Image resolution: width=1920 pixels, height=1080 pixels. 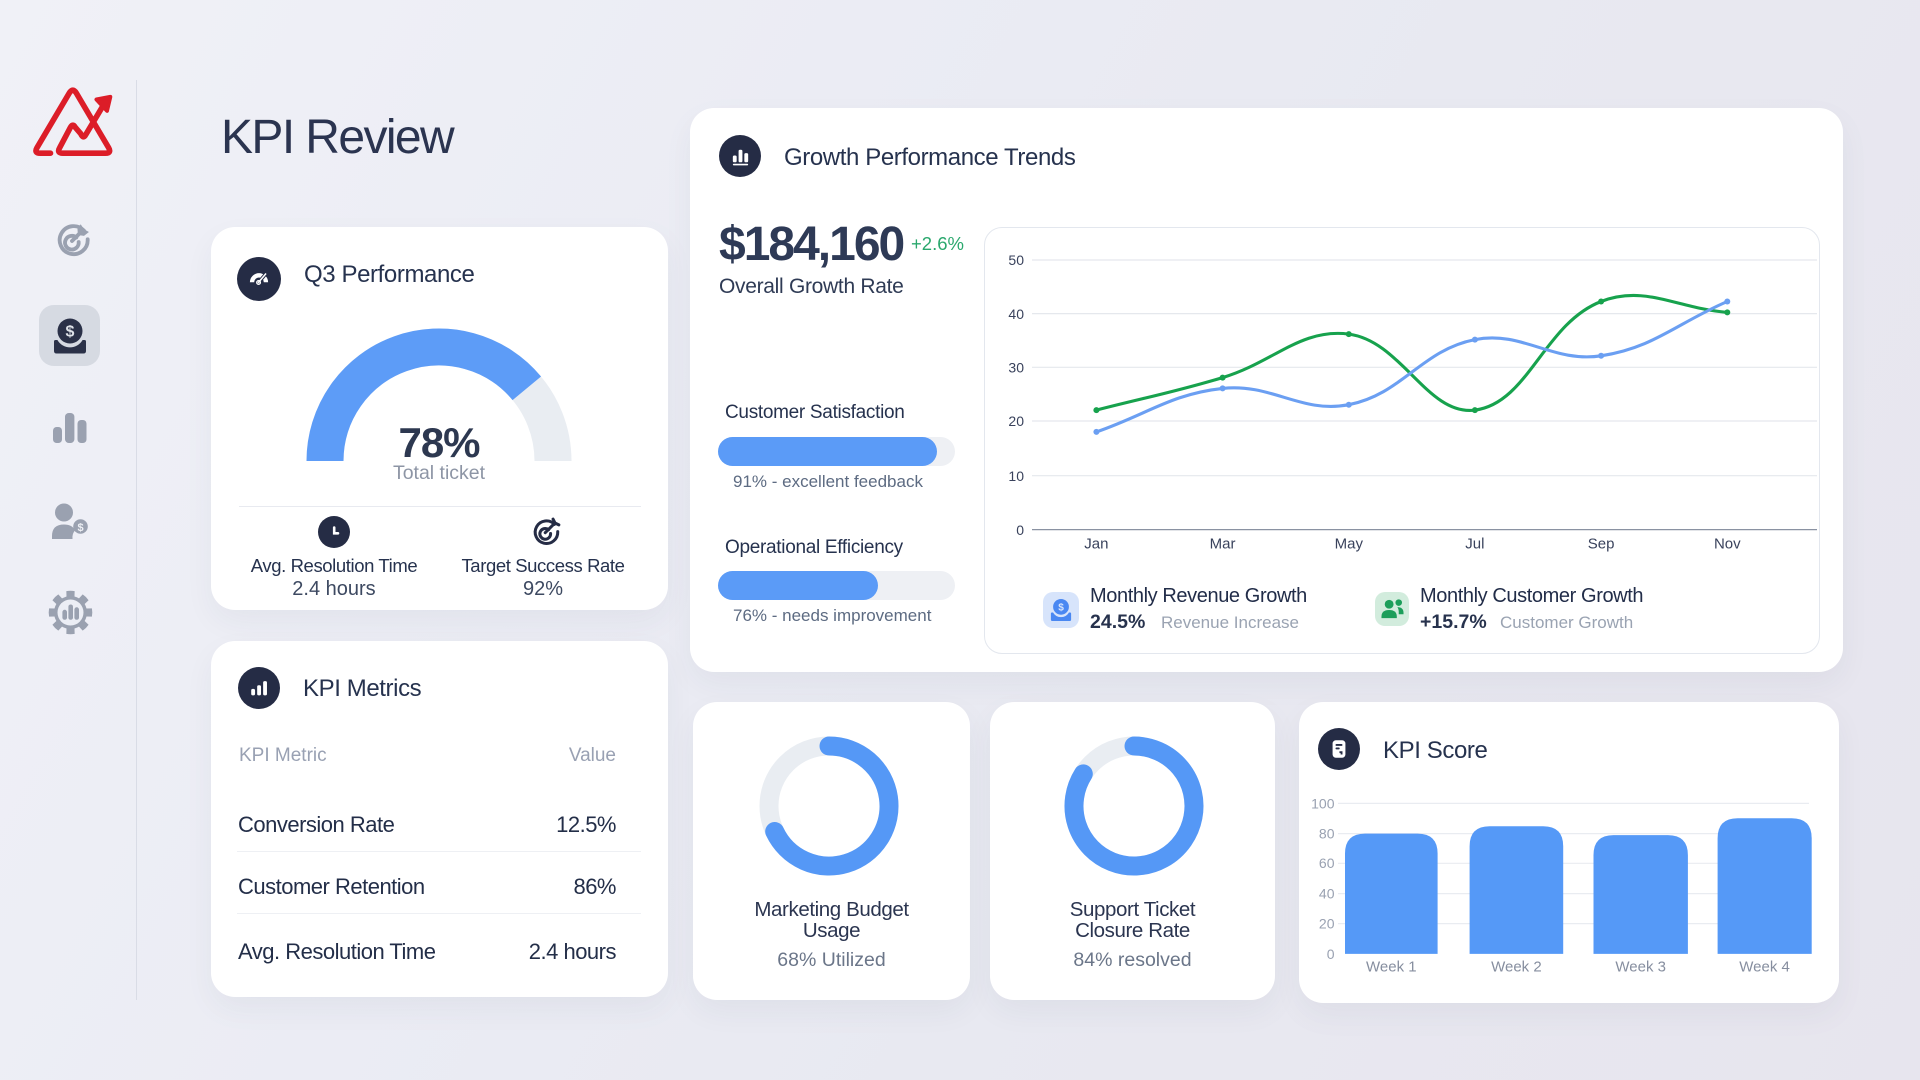 I want to click on svg-text: Week 4, so click(x=1764, y=966).